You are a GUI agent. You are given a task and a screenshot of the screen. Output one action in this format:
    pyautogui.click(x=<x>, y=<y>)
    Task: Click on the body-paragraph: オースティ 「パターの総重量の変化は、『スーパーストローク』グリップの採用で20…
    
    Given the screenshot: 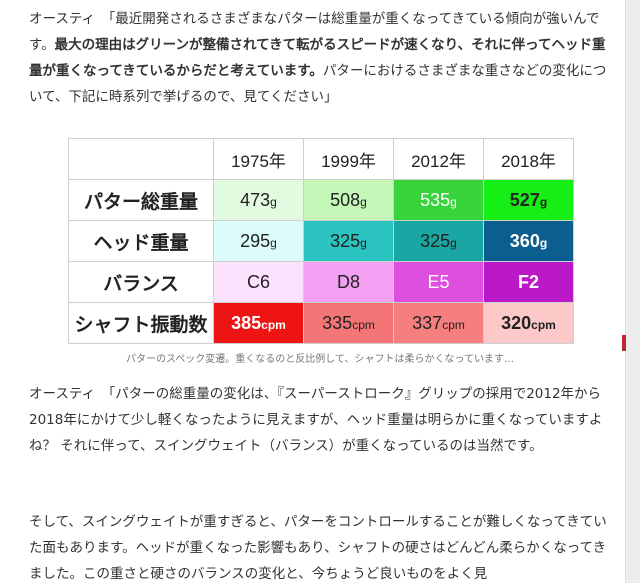 What is the action you would take?
    pyautogui.click(x=316, y=420)
    